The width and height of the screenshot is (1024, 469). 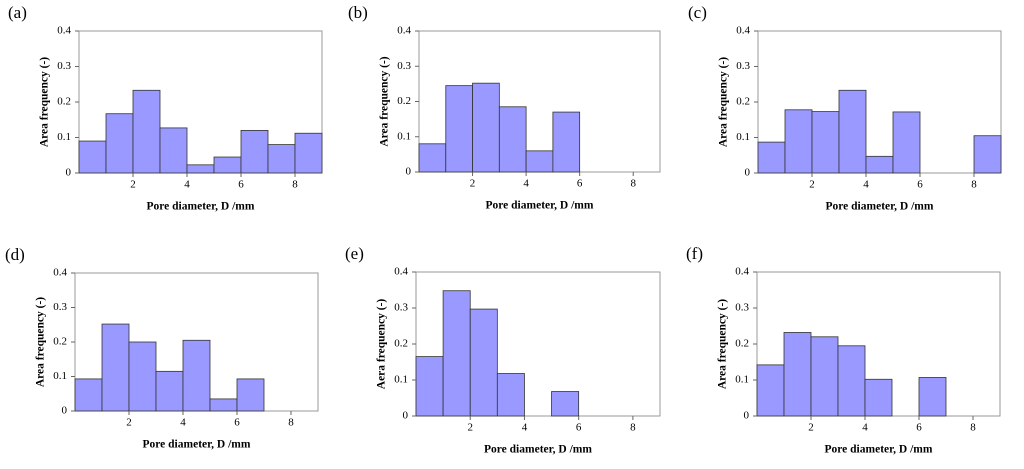 What do you see at coordinates (694, 253) in the screenshot?
I see `panel-label: (f)` at bounding box center [694, 253].